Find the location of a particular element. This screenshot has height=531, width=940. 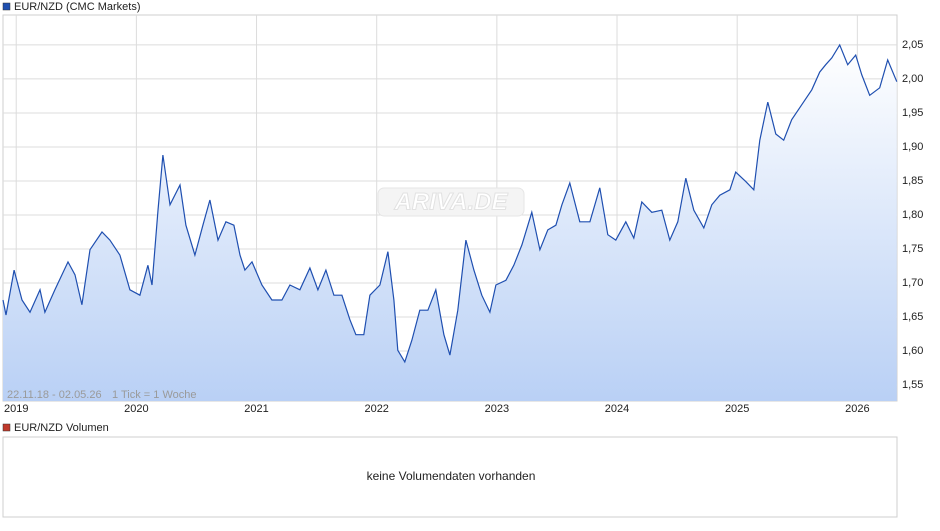

tick-info: 1 Tick = 1 Woche is located at coordinates (154, 395).